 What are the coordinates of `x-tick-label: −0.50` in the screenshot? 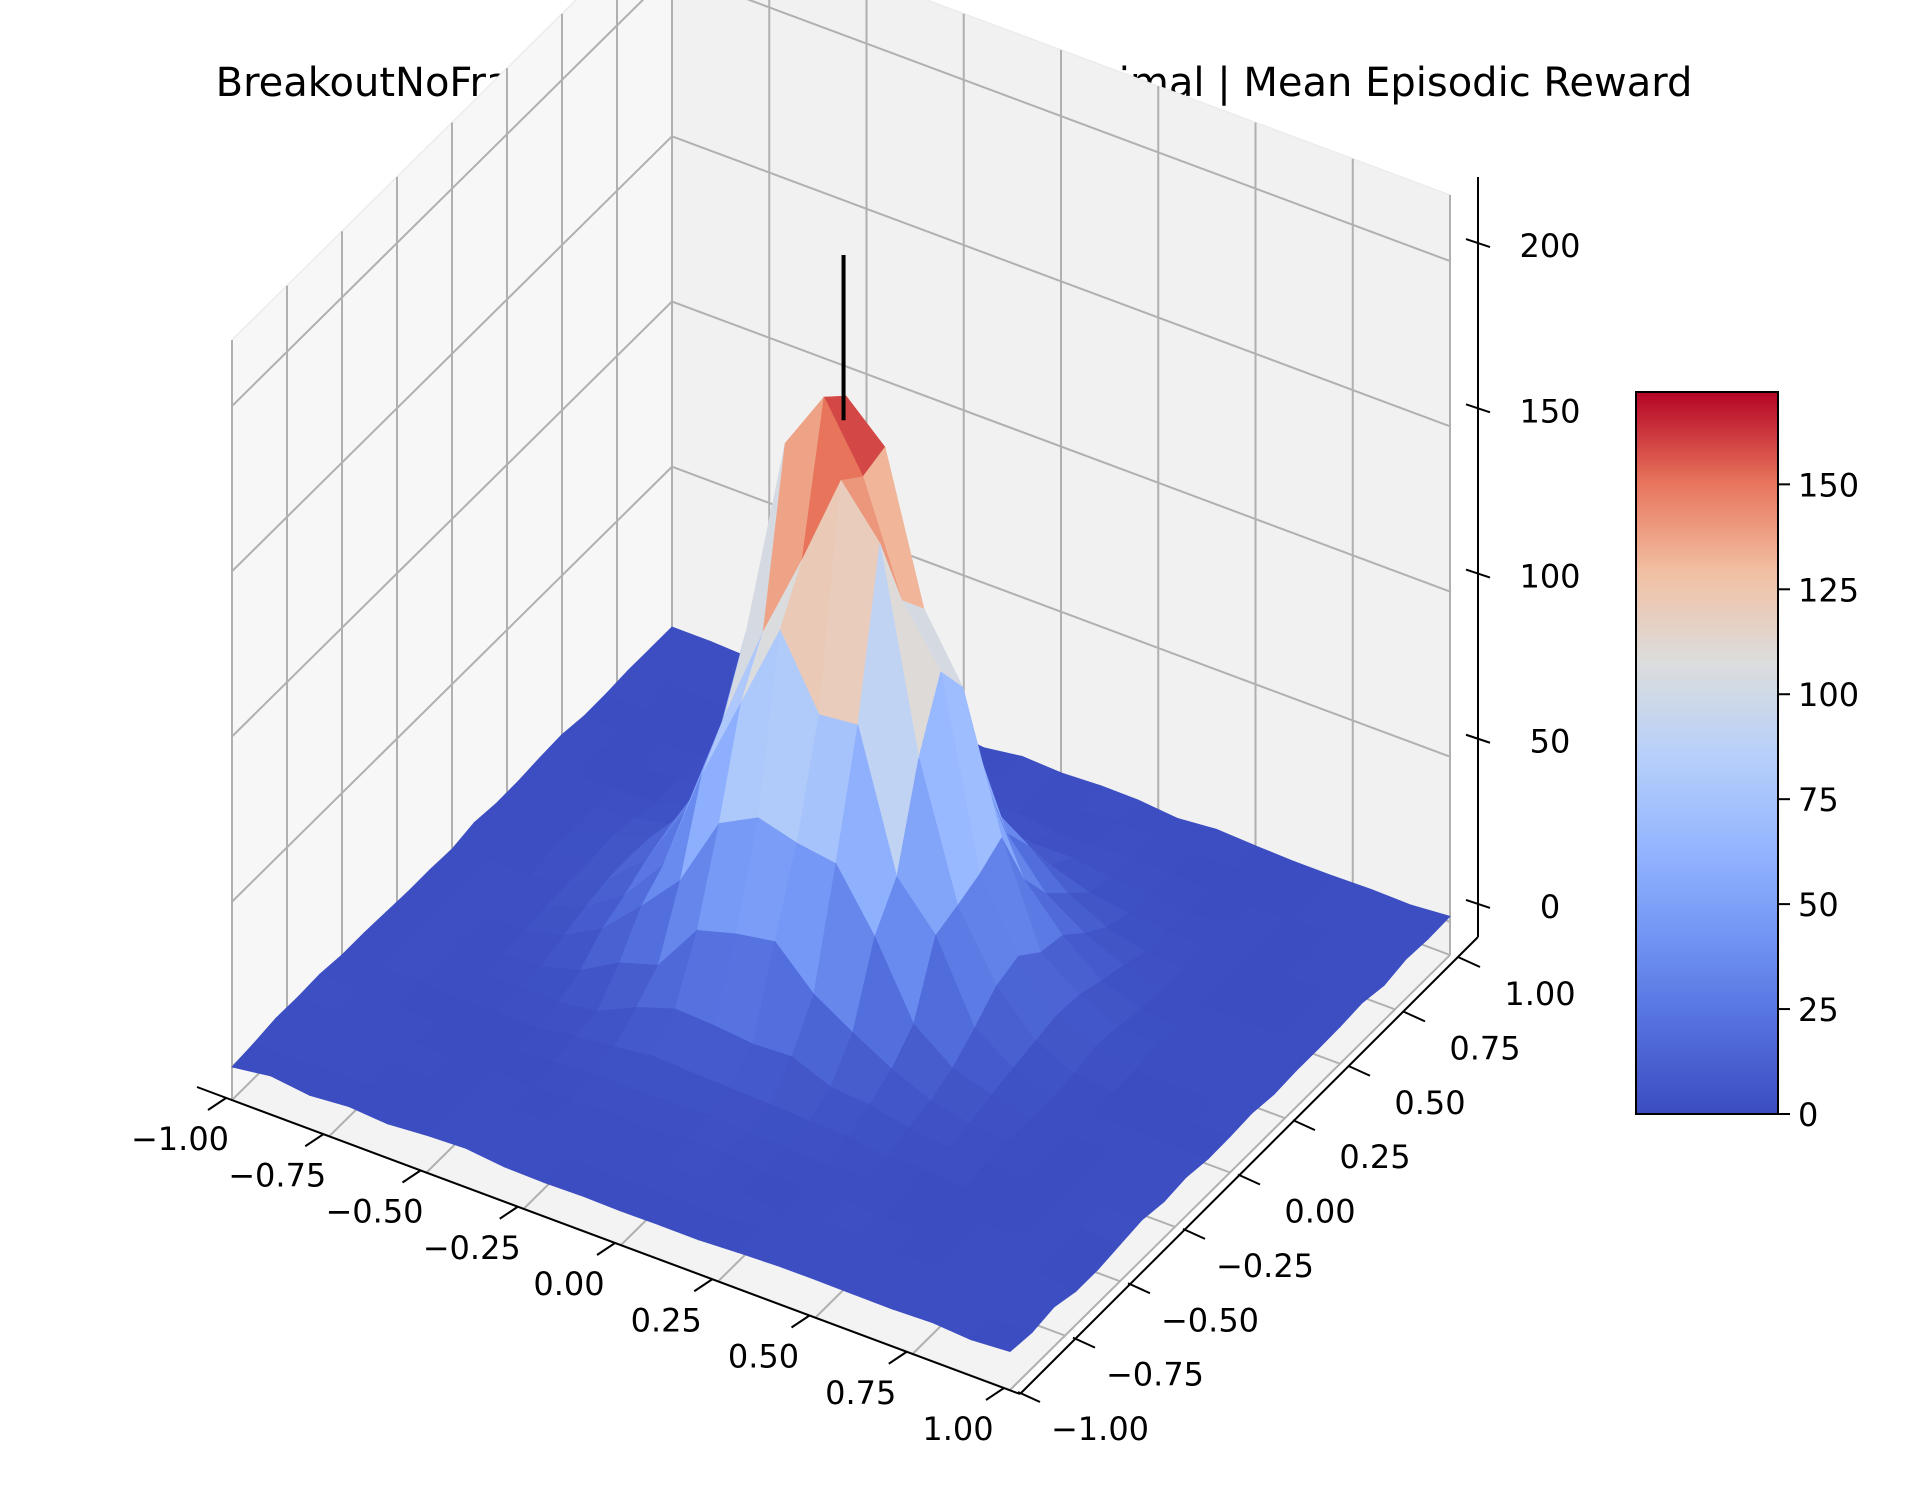 It's located at (374, 1212).